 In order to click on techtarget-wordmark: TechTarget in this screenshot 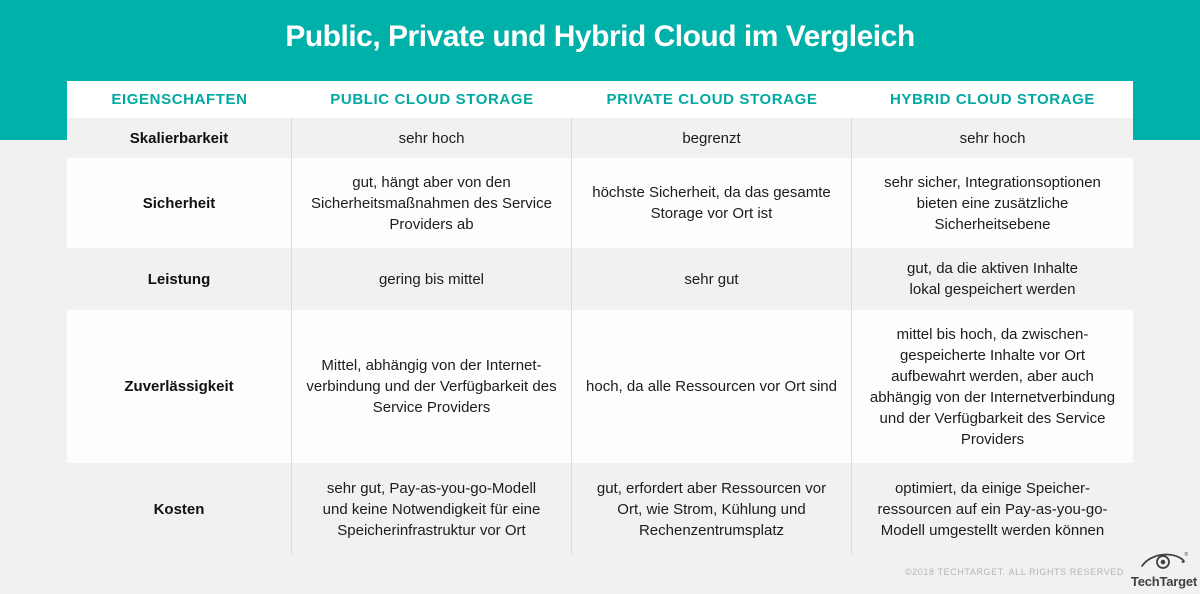, I will do `click(1164, 581)`.